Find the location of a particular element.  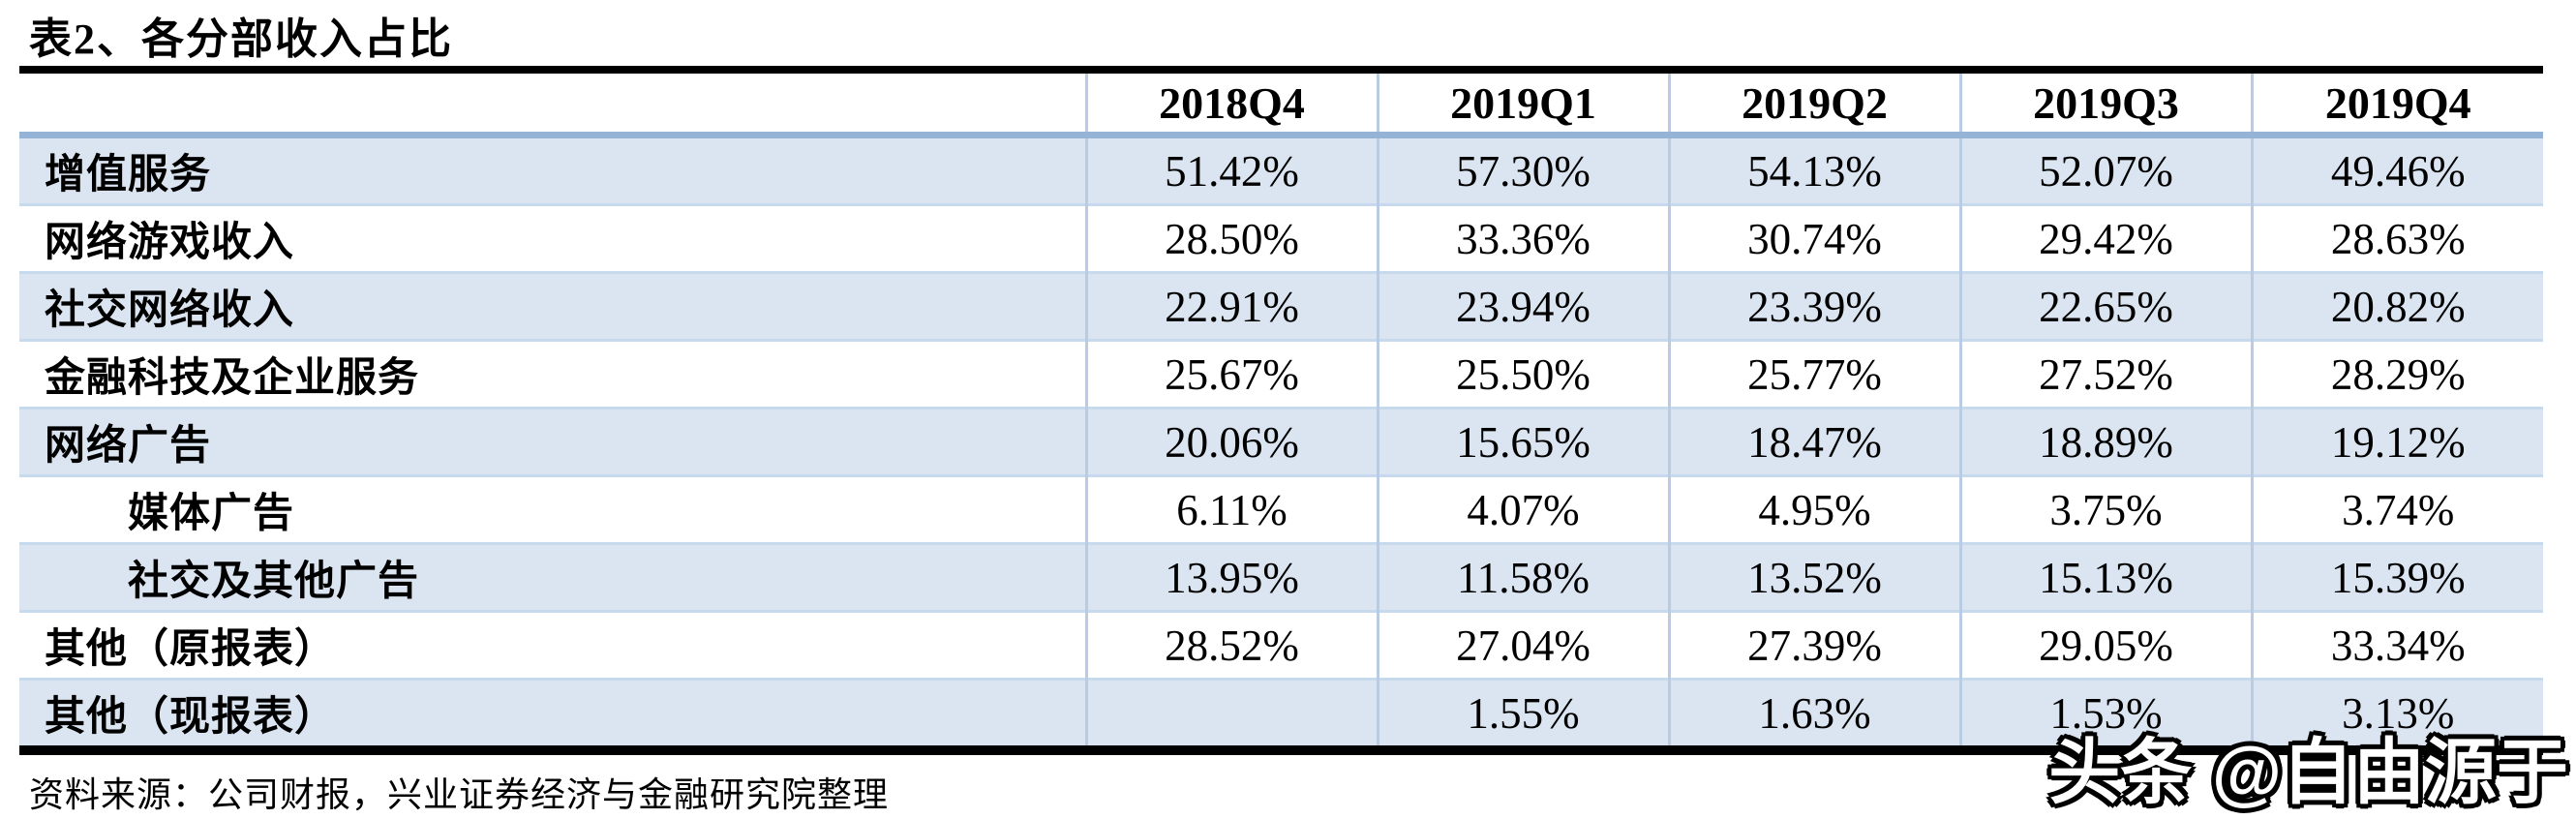

row-label: 媒体广告 is located at coordinates (552, 509).